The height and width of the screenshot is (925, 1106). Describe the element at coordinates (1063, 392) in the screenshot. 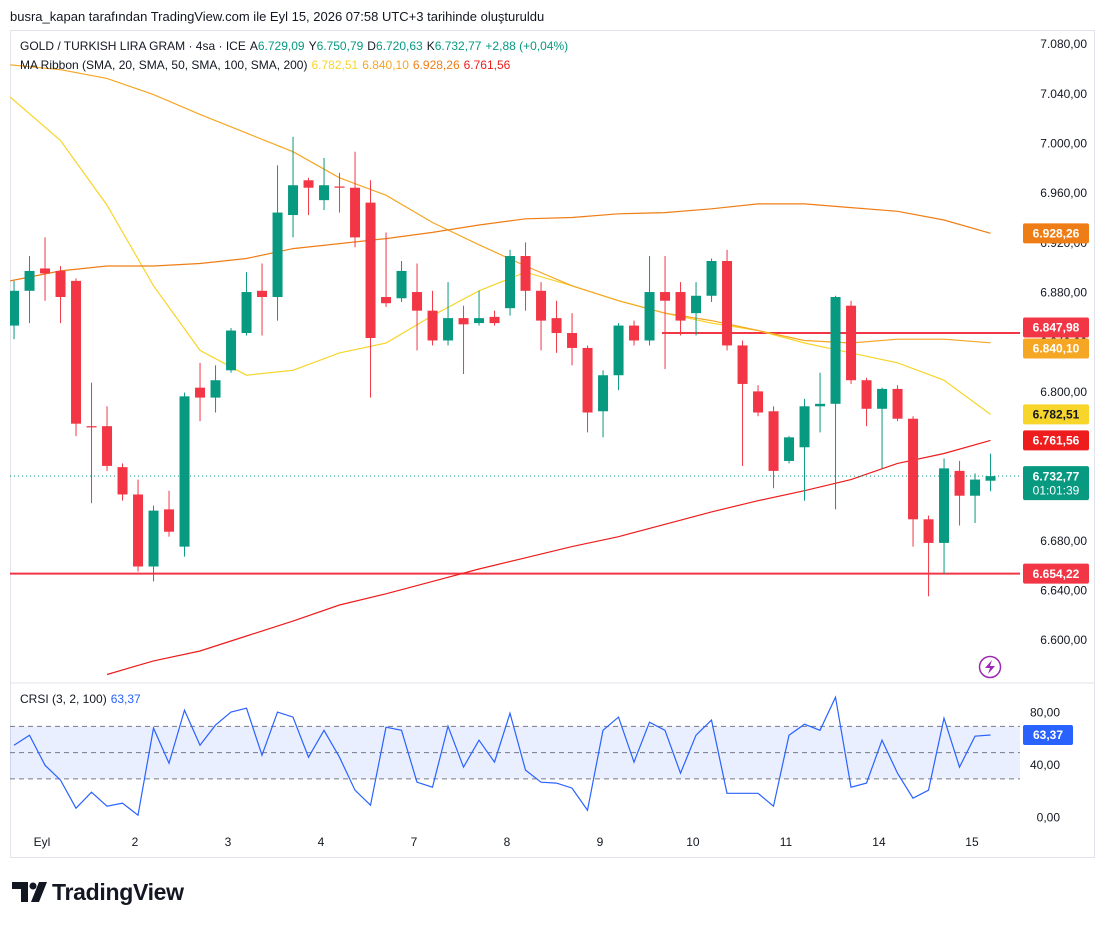

I see `y-tick-label: 6.800,00` at that location.